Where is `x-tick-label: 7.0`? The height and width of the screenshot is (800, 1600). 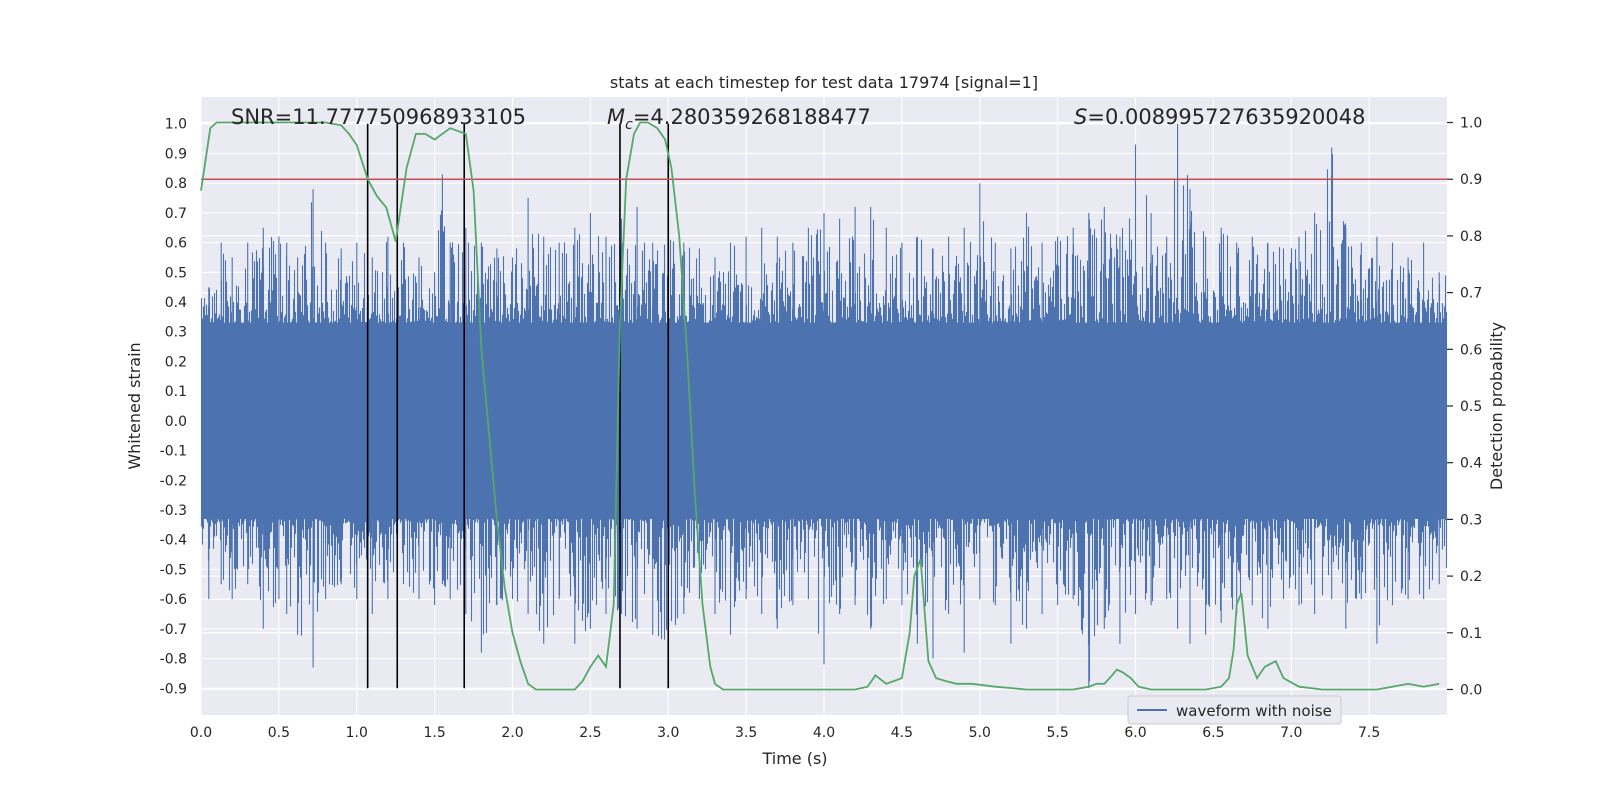 x-tick-label: 7.0 is located at coordinates (1291, 733).